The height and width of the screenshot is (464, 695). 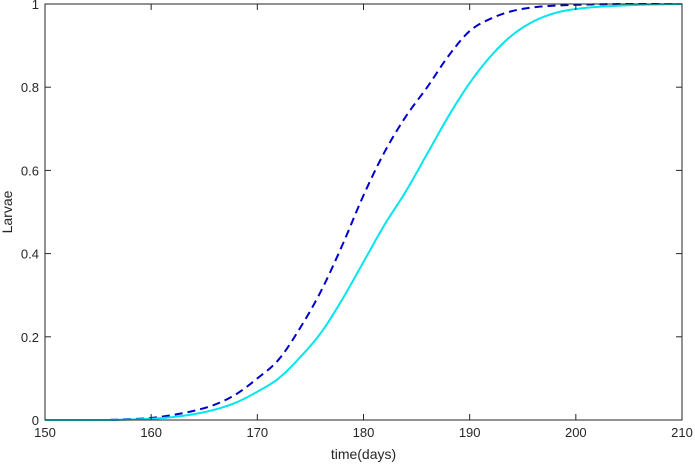 What do you see at coordinates (364, 432) in the screenshot?
I see `x-tick-label: 180` at bounding box center [364, 432].